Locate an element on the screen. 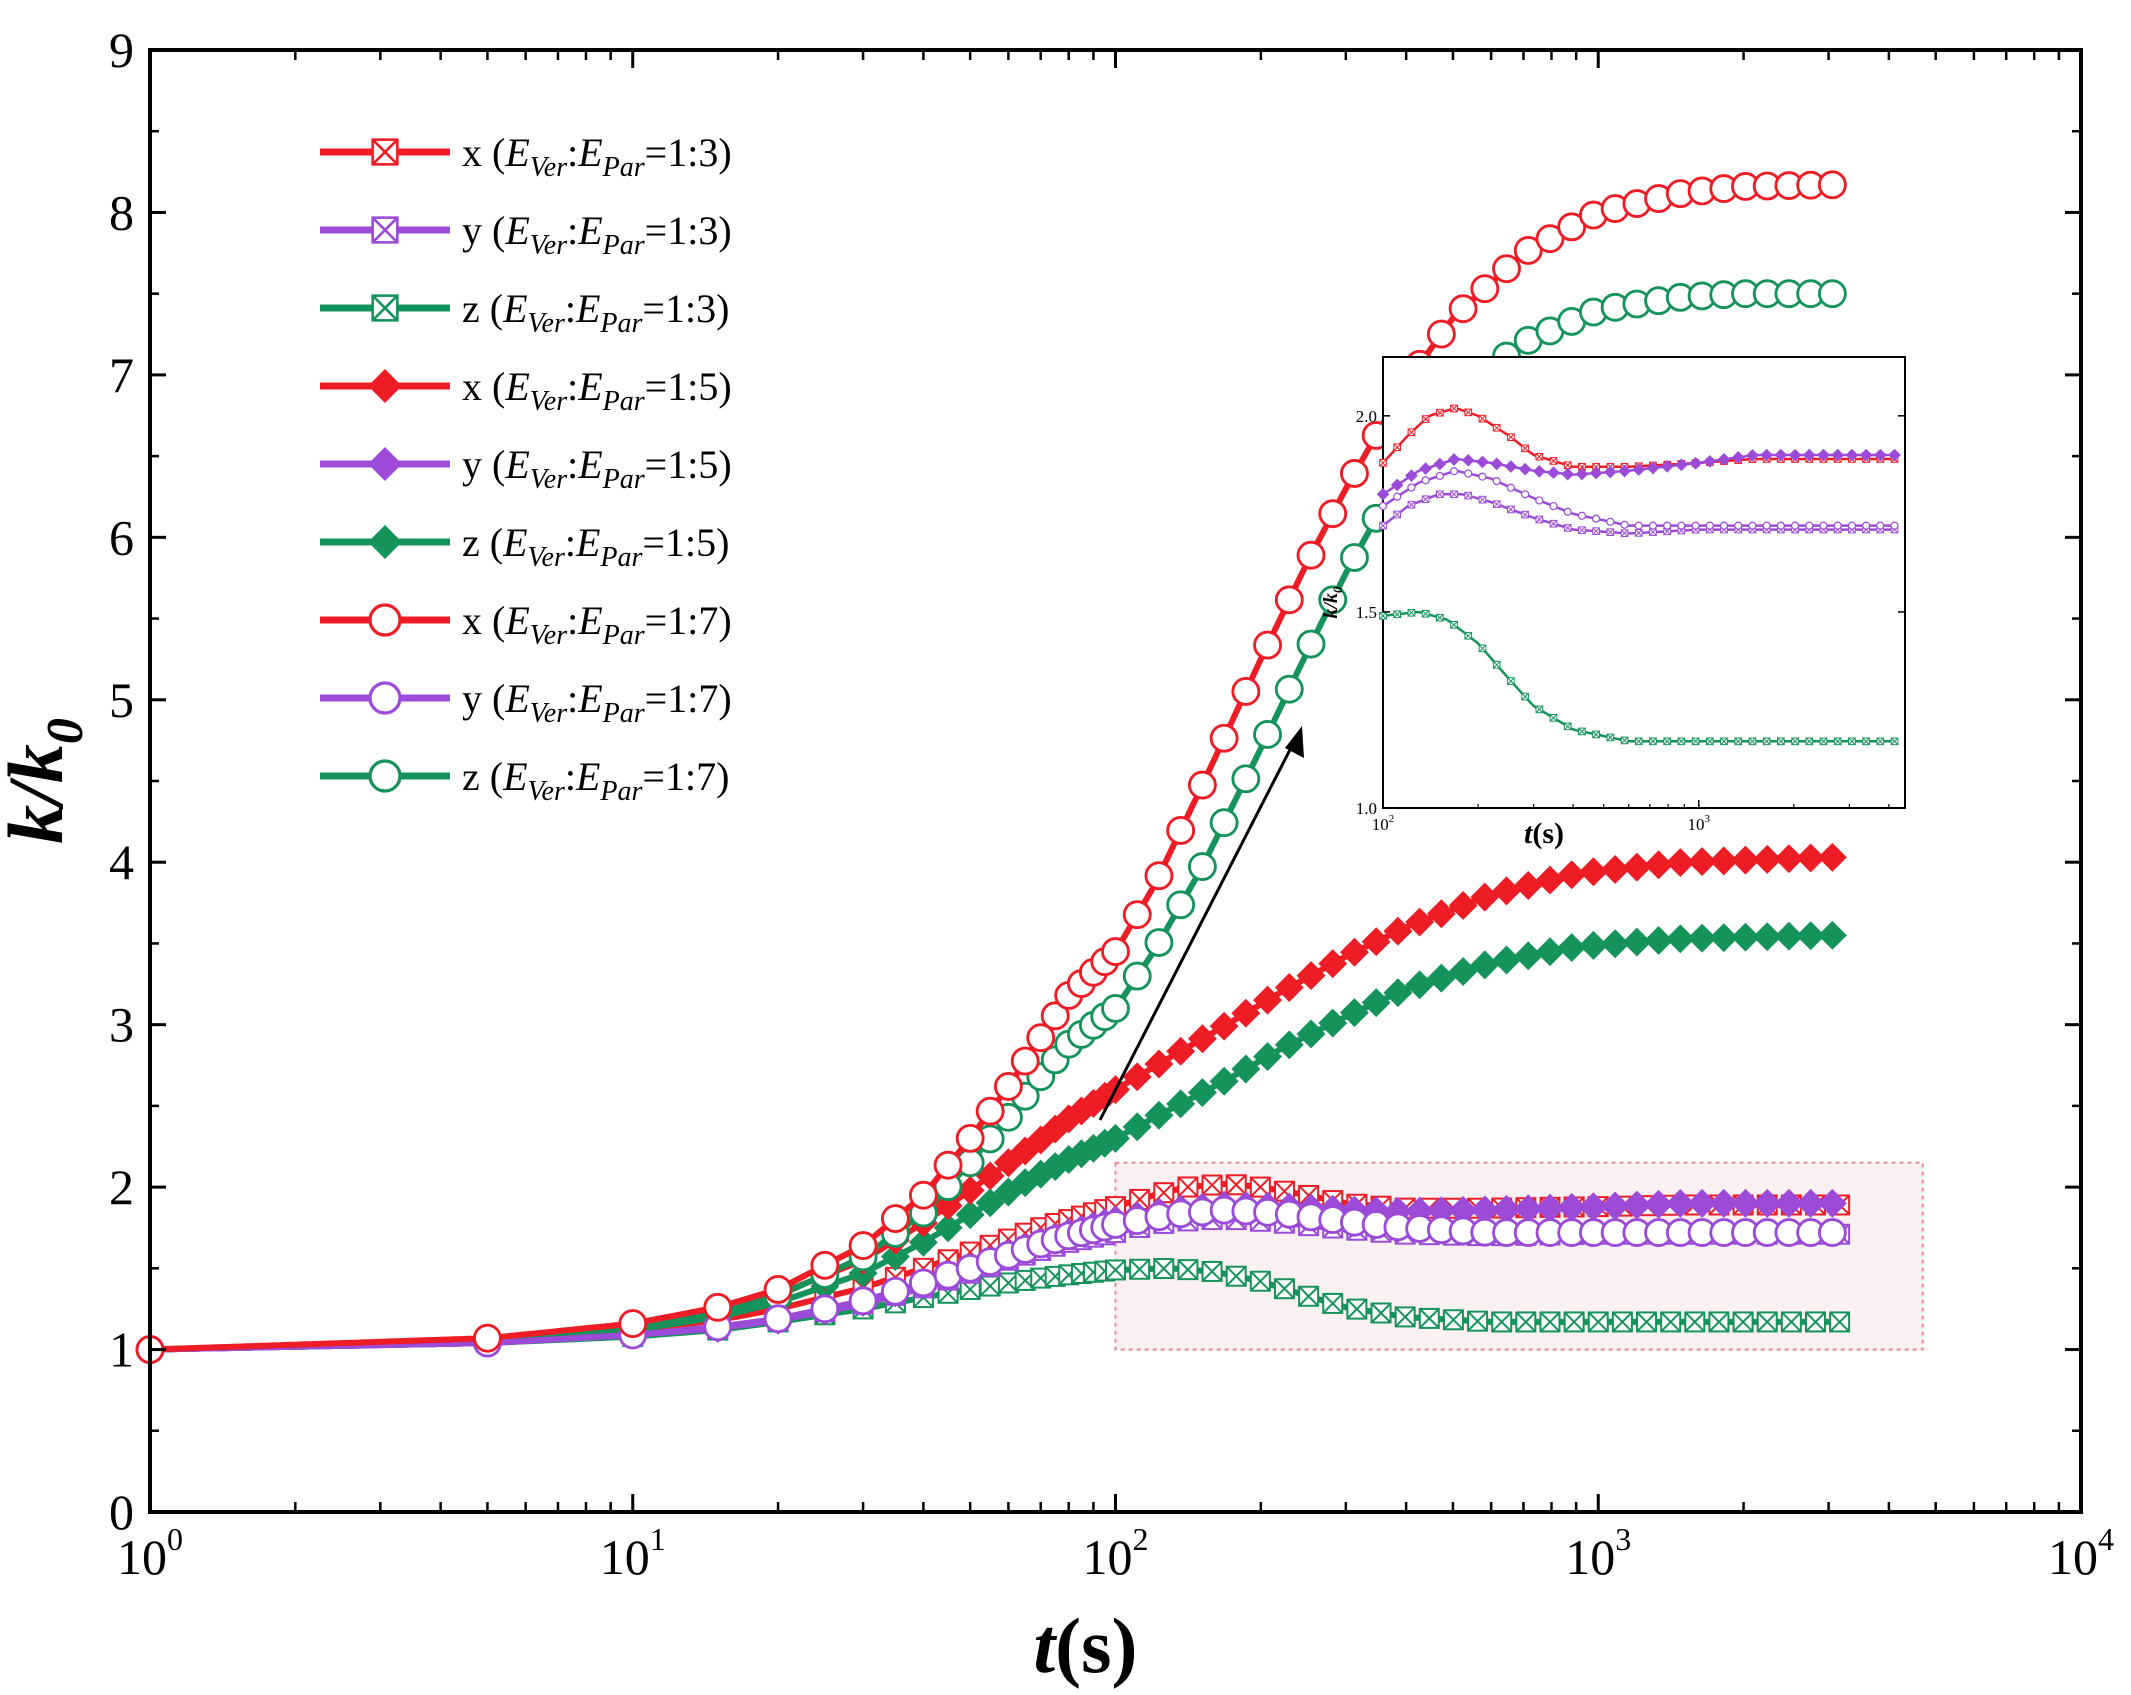 The height and width of the screenshot is (1695, 2131). x-tick-exp: 0 is located at coordinates (175, 1539).